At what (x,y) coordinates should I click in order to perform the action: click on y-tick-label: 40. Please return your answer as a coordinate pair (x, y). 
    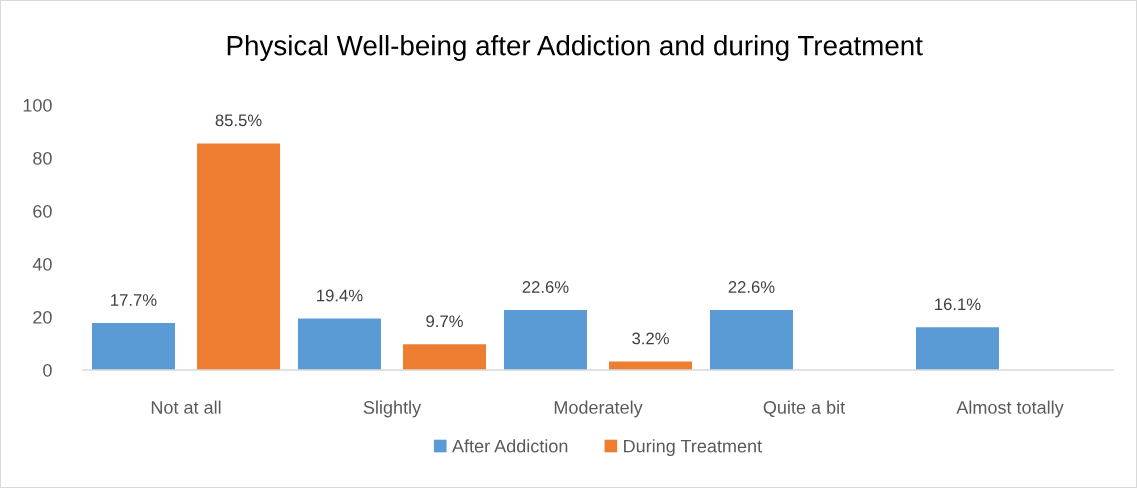
    Looking at the image, I should click on (42, 264).